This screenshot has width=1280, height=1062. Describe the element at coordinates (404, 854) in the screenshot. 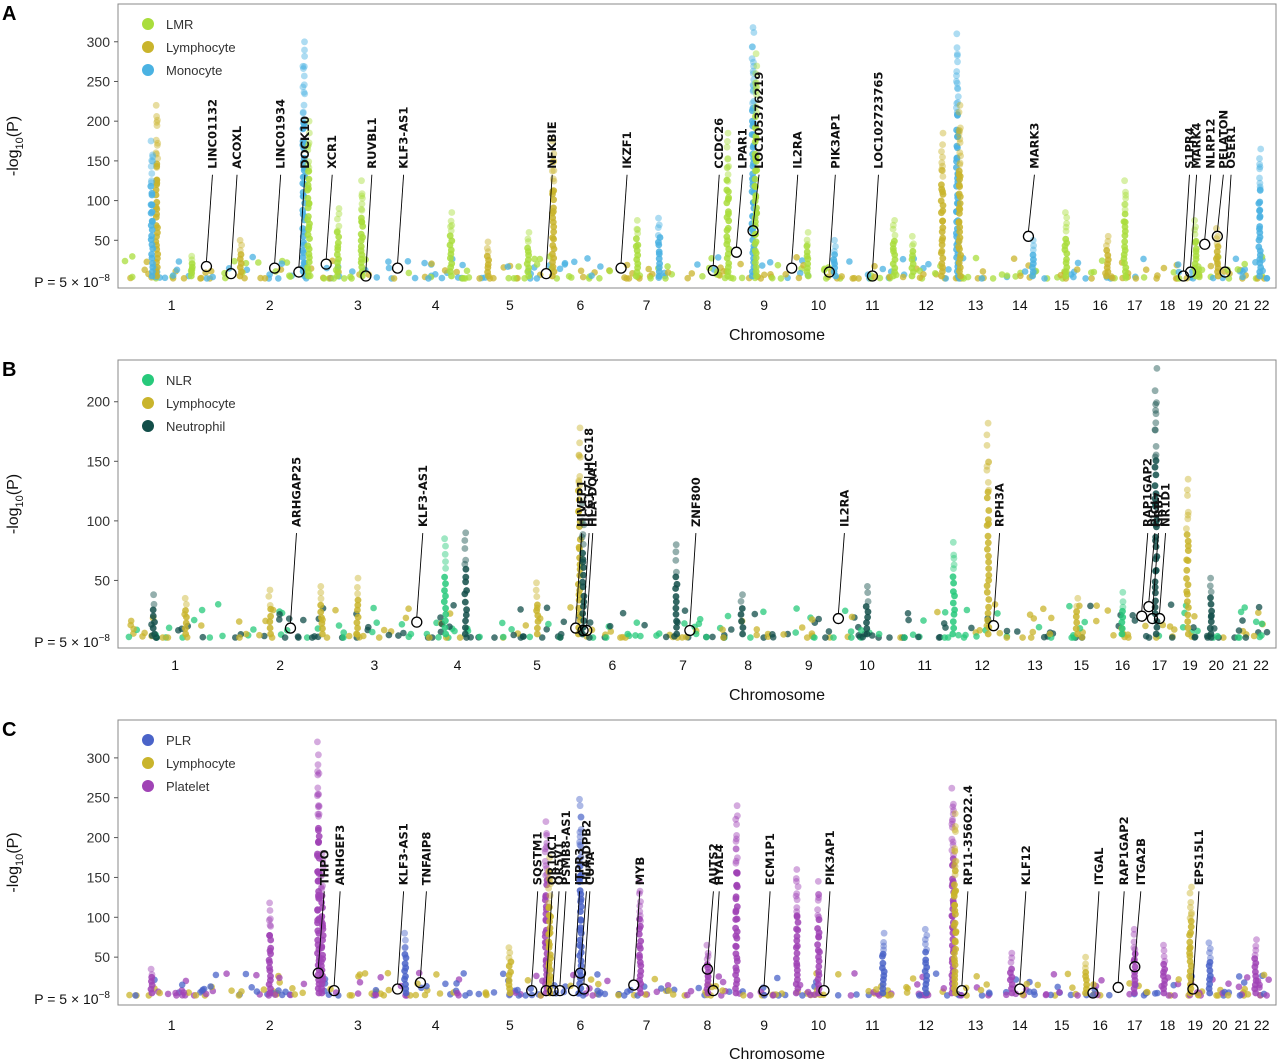

I see `gene-label: KLF3-AS1` at that location.